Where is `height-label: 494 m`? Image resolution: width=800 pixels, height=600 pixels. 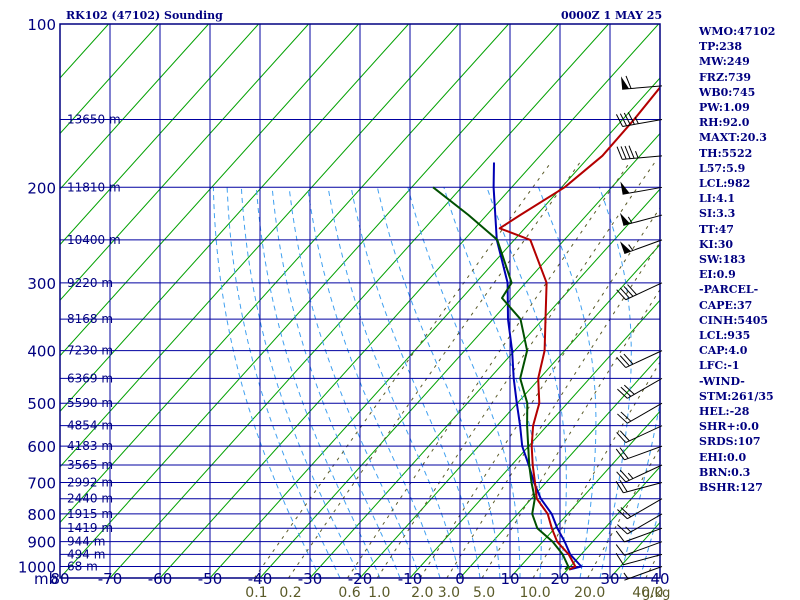 height-label: 494 m is located at coordinates (86, 554).